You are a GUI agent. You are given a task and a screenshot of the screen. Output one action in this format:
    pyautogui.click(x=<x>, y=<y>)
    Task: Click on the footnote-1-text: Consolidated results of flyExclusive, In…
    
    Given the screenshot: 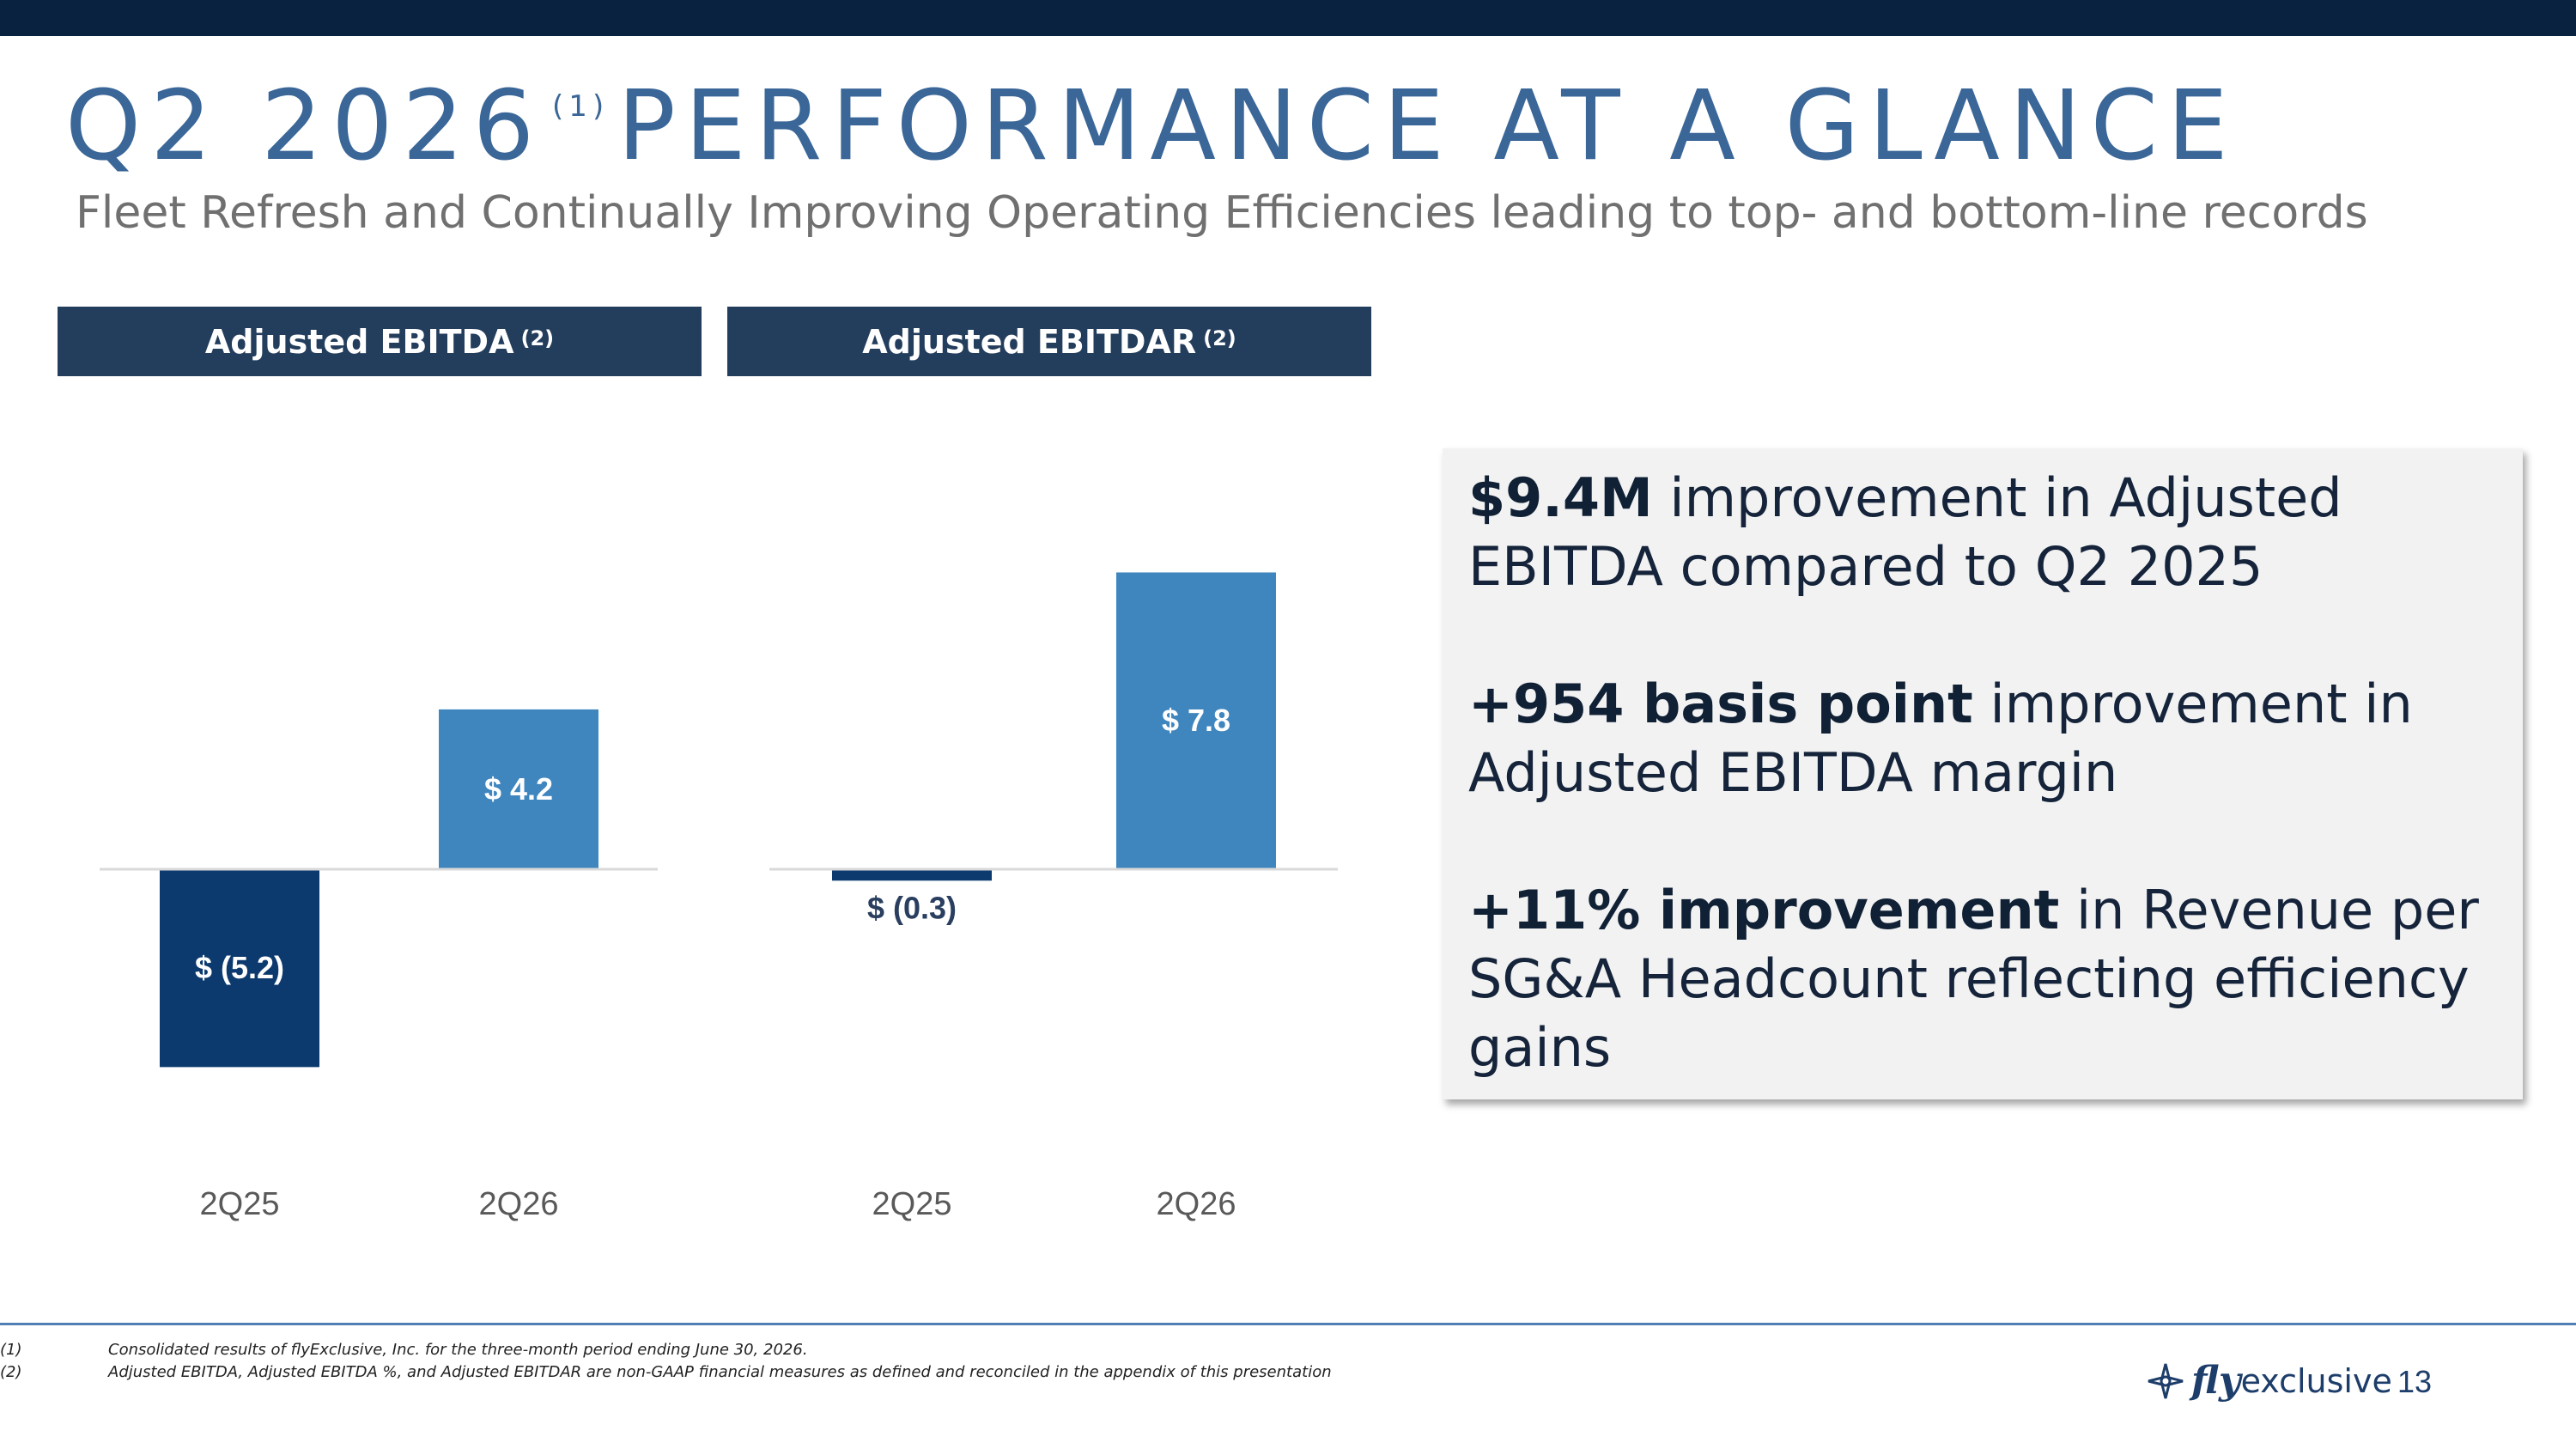 What is the action you would take?
    pyautogui.click(x=458, y=1350)
    